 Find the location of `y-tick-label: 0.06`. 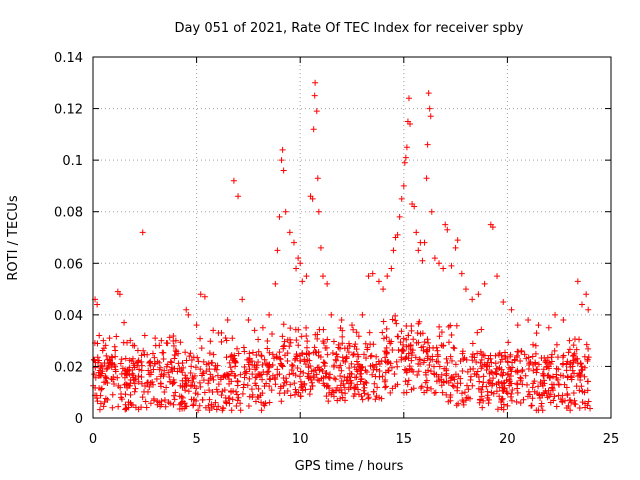

y-tick-label: 0.06 is located at coordinates (68, 264).